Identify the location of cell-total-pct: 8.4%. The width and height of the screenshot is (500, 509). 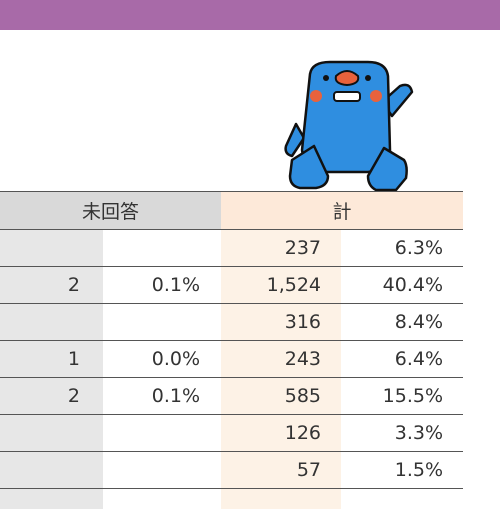
(402, 322).